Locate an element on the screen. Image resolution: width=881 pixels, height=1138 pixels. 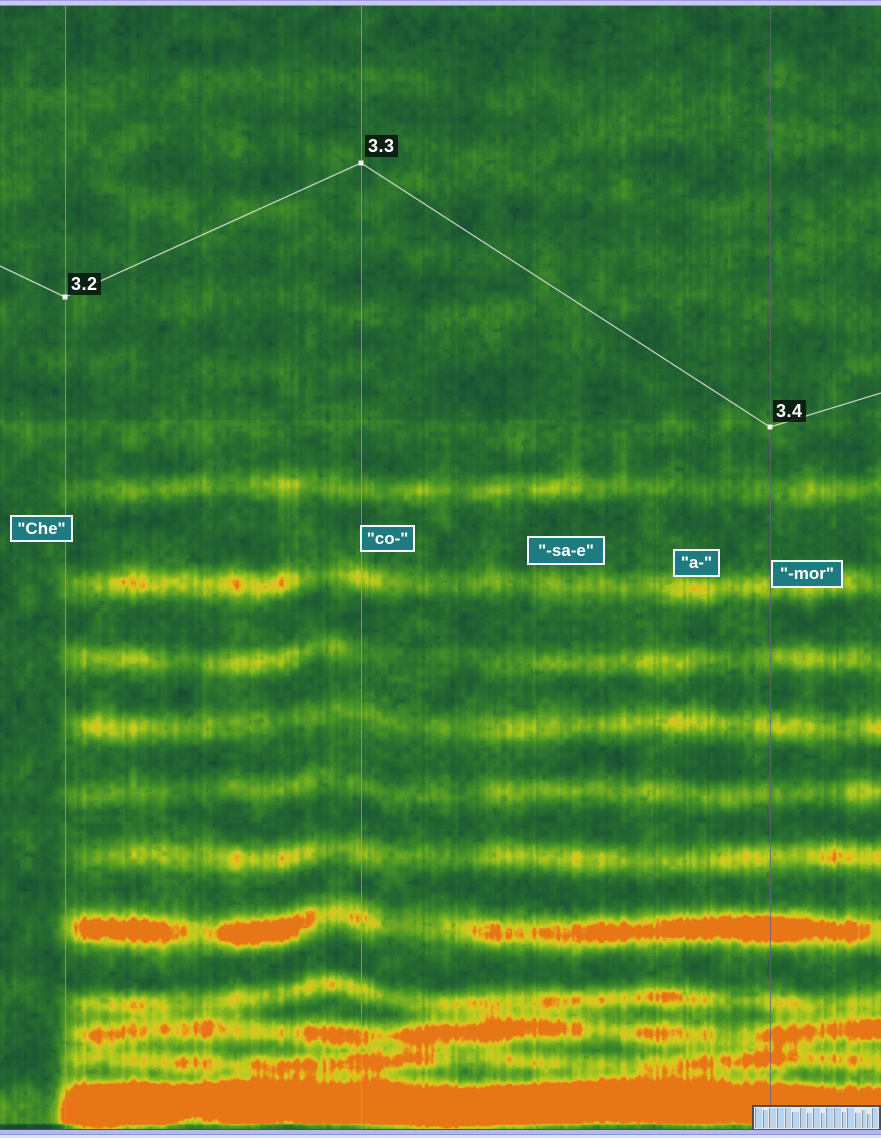
syllable-label: "Che" is located at coordinates (41, 528).